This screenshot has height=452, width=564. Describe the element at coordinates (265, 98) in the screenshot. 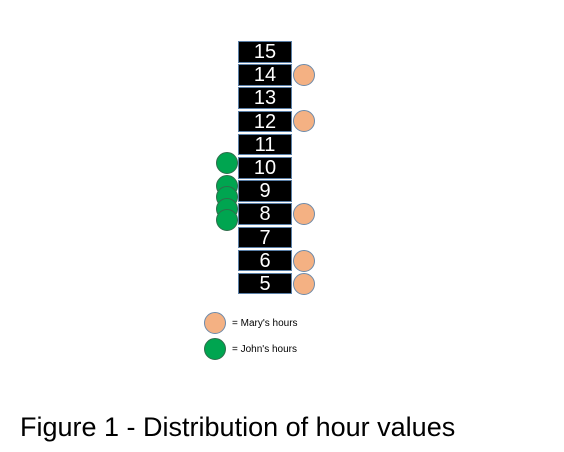

I see `scale-cell-13: 13` at that location.